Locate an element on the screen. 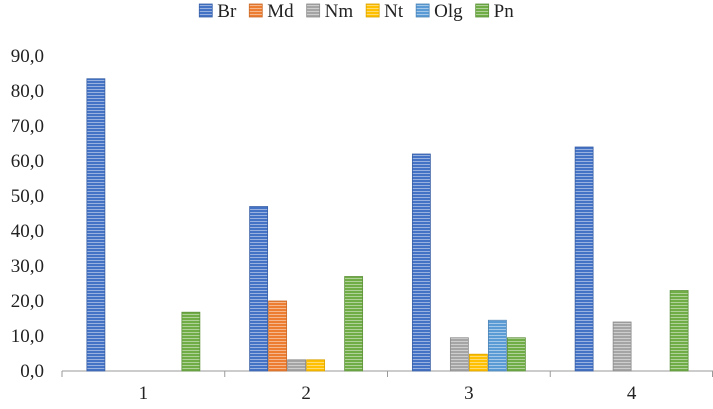 This screenshot has width=713, height=409. y-tick-label: 40,0 is located at coordinates (27, 231).